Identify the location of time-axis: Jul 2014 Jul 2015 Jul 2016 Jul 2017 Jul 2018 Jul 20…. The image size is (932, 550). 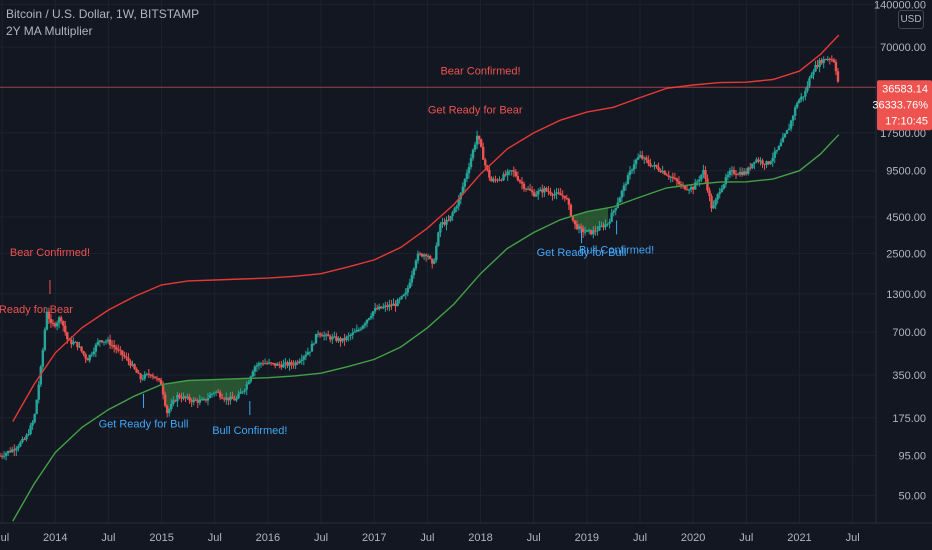
(466, 533).